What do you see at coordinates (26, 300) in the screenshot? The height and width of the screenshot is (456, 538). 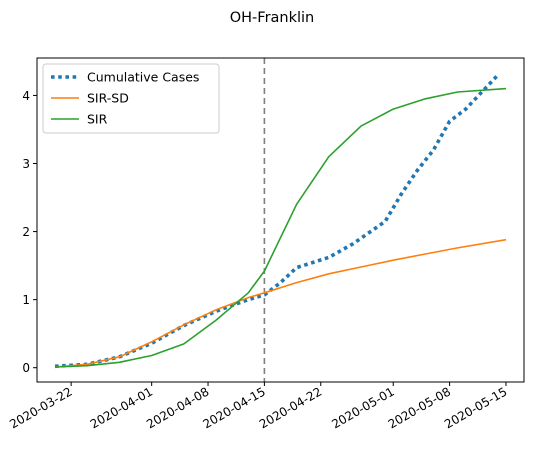 I see `y-tick-label-1: 1` at bounding box center [26, 300].